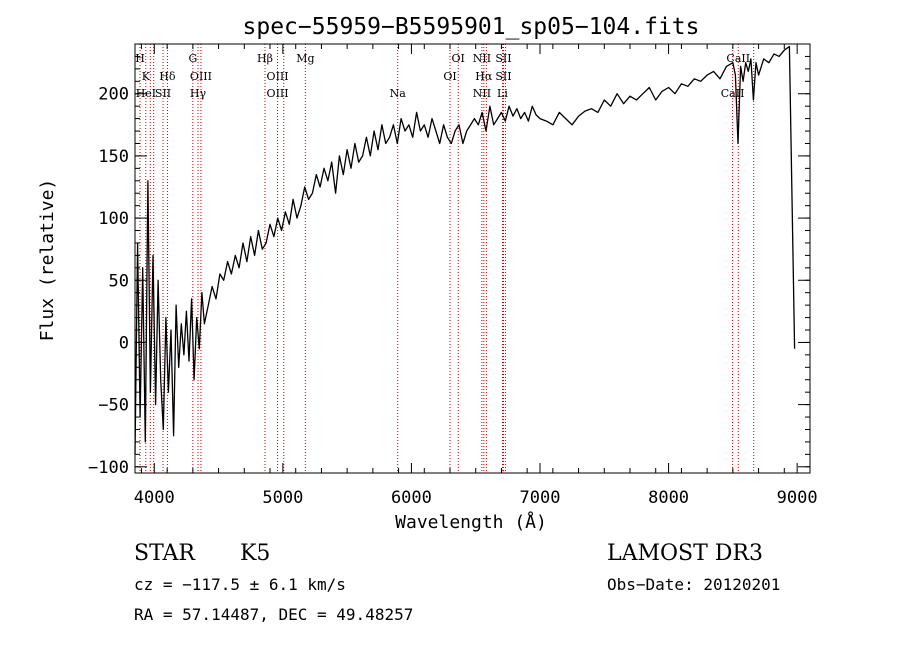 This screenshot has width=900, height=649. I want to click on y-tick-label: 150, so click(113, 157).